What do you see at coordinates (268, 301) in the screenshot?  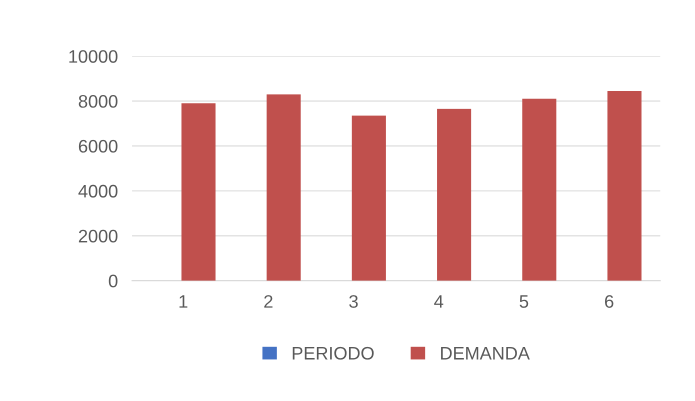 I see `x-tick-label: 2` at bounding box center [268, 301].